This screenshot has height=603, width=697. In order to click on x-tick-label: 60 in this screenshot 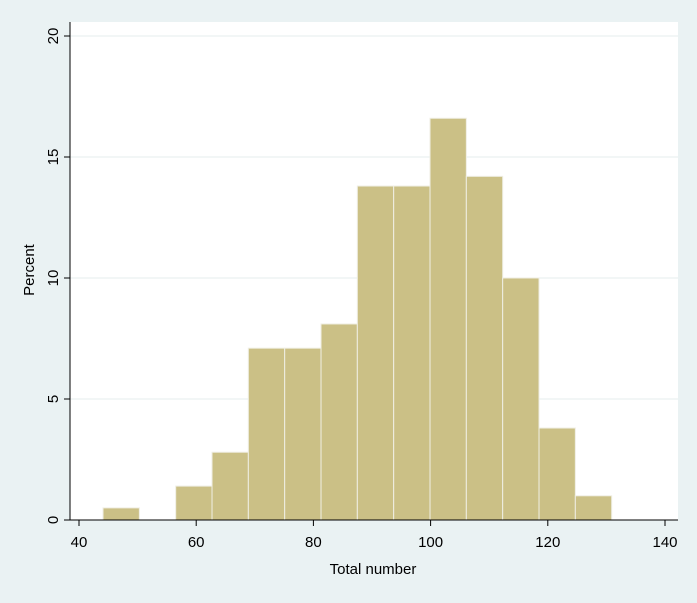, I will do `click(196, 542)`.